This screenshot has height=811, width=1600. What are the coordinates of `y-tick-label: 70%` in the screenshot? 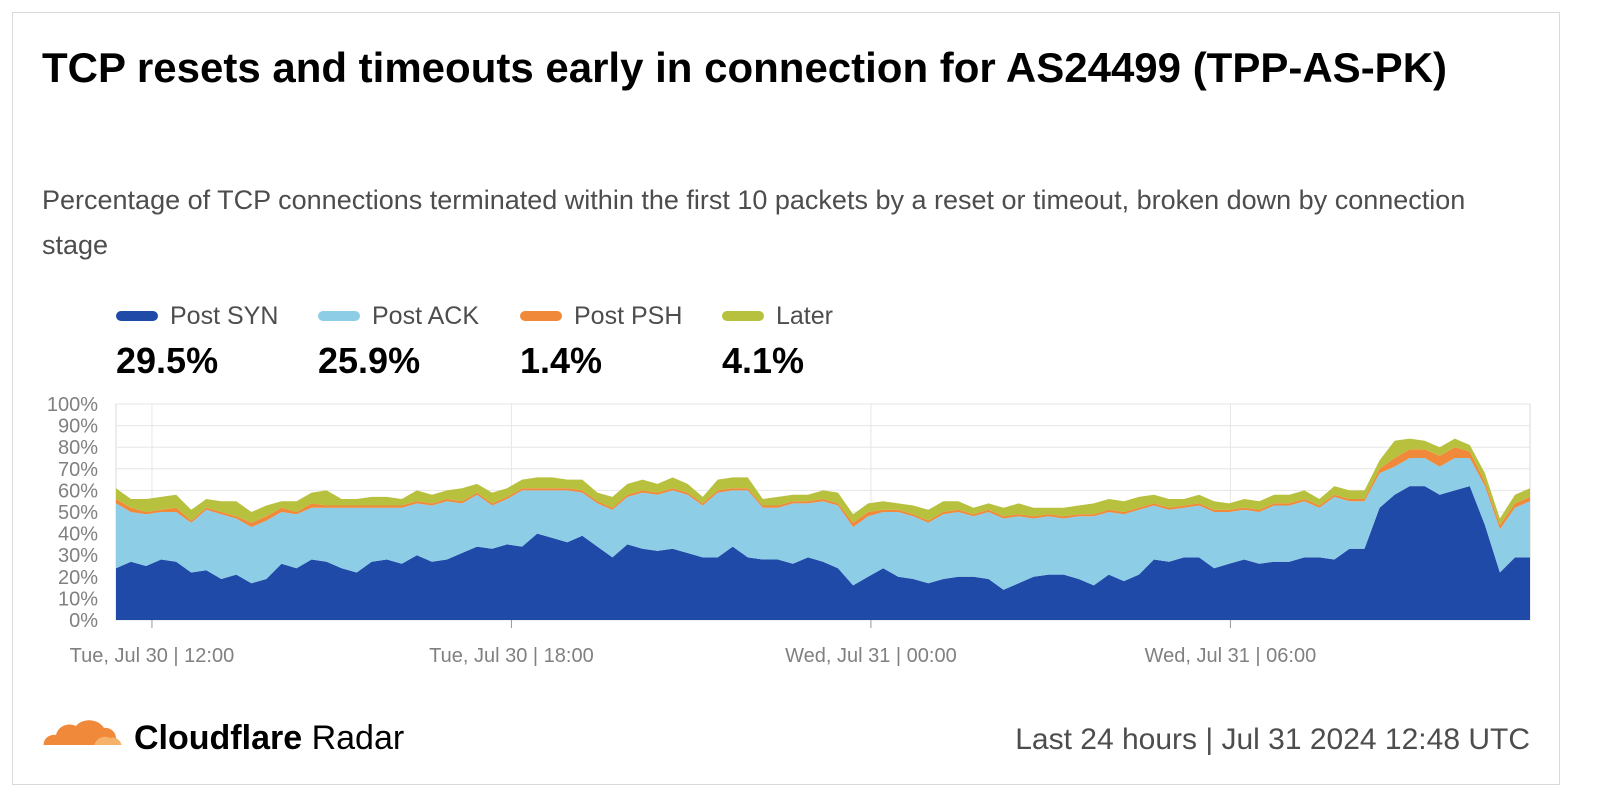 It's located at (78, 470).